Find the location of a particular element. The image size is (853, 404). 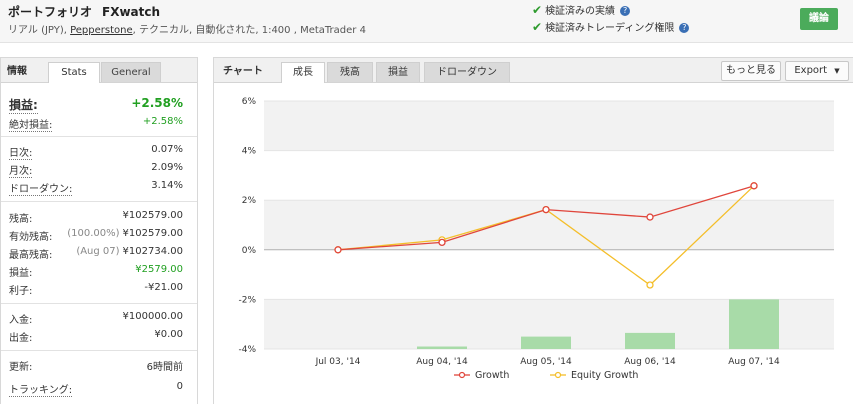

monthly-label: 月次: is located at coordinates (21, 170).